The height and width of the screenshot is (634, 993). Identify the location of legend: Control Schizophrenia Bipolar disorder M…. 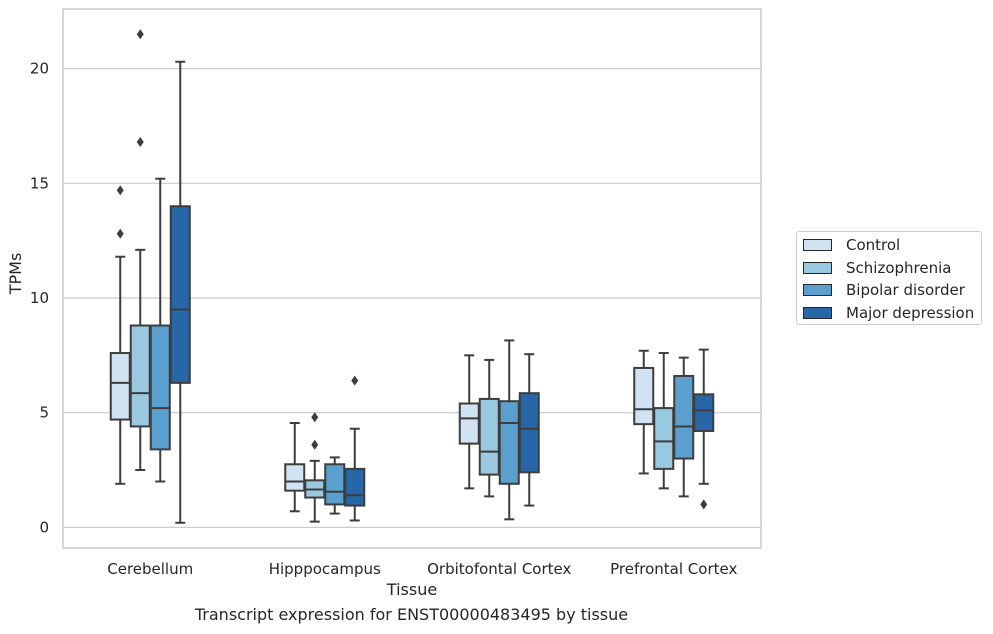
(889, 278).